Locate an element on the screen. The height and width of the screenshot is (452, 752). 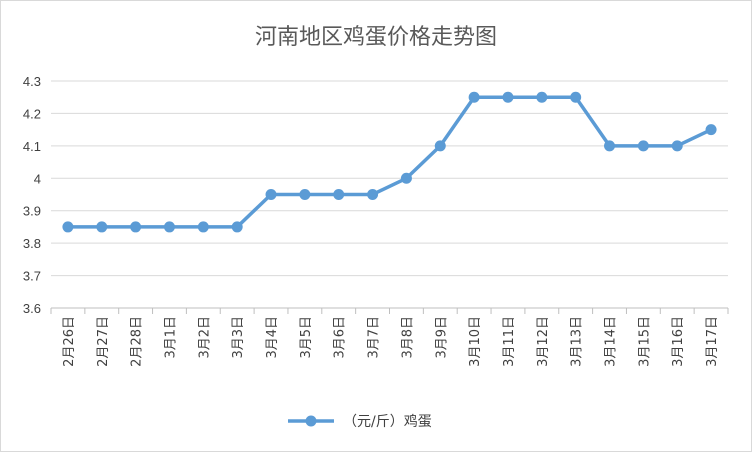
legend: （元/斤）鸡蛋 is located at coordinates (360, 421).